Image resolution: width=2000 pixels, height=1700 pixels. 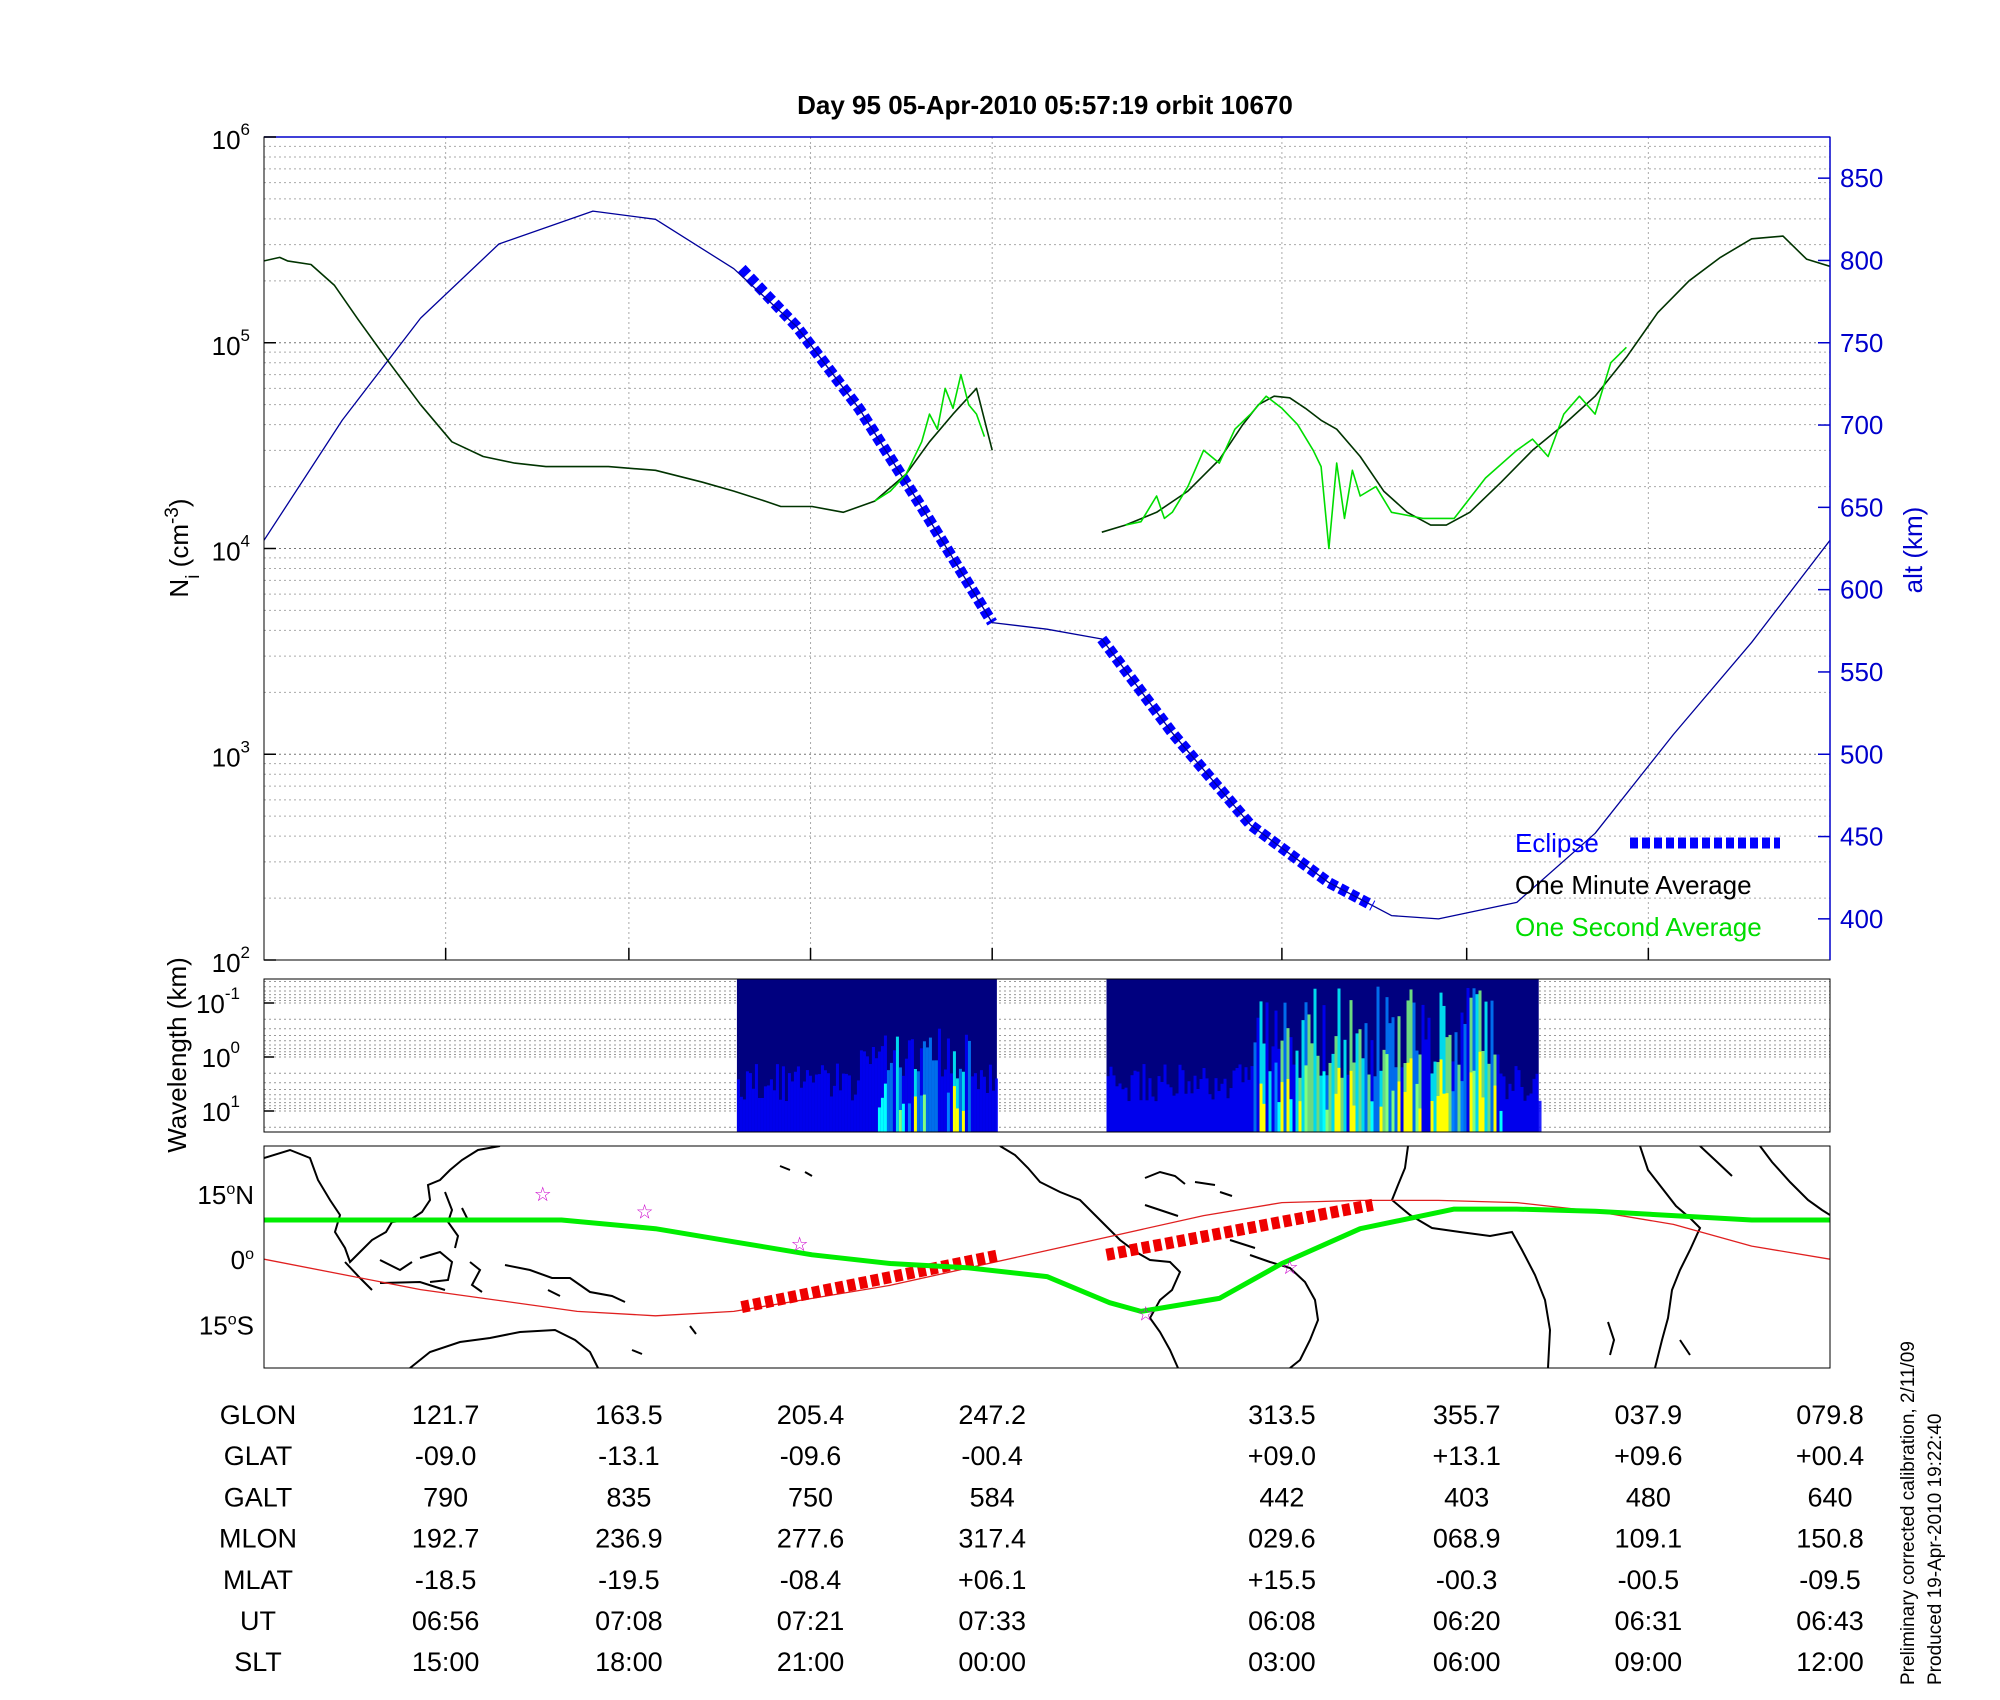 What do you see at coordinates (629, 1456) in the screenshot?
I see `table-cell: -13.1` at bounding box center [629, 1456].